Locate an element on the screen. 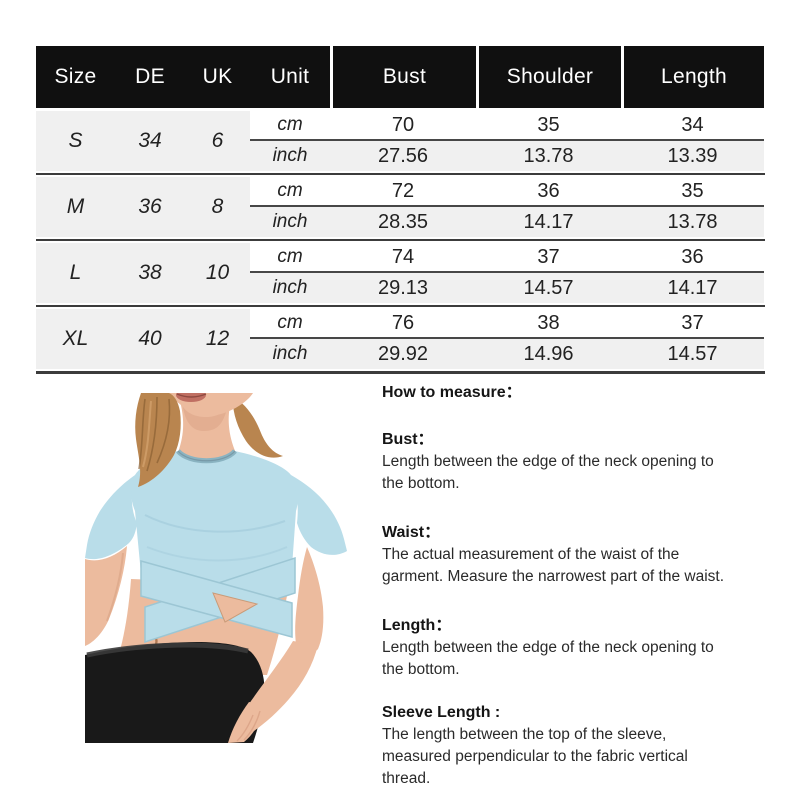  length-cm-value: 36 is located at coordinates (692, 258).